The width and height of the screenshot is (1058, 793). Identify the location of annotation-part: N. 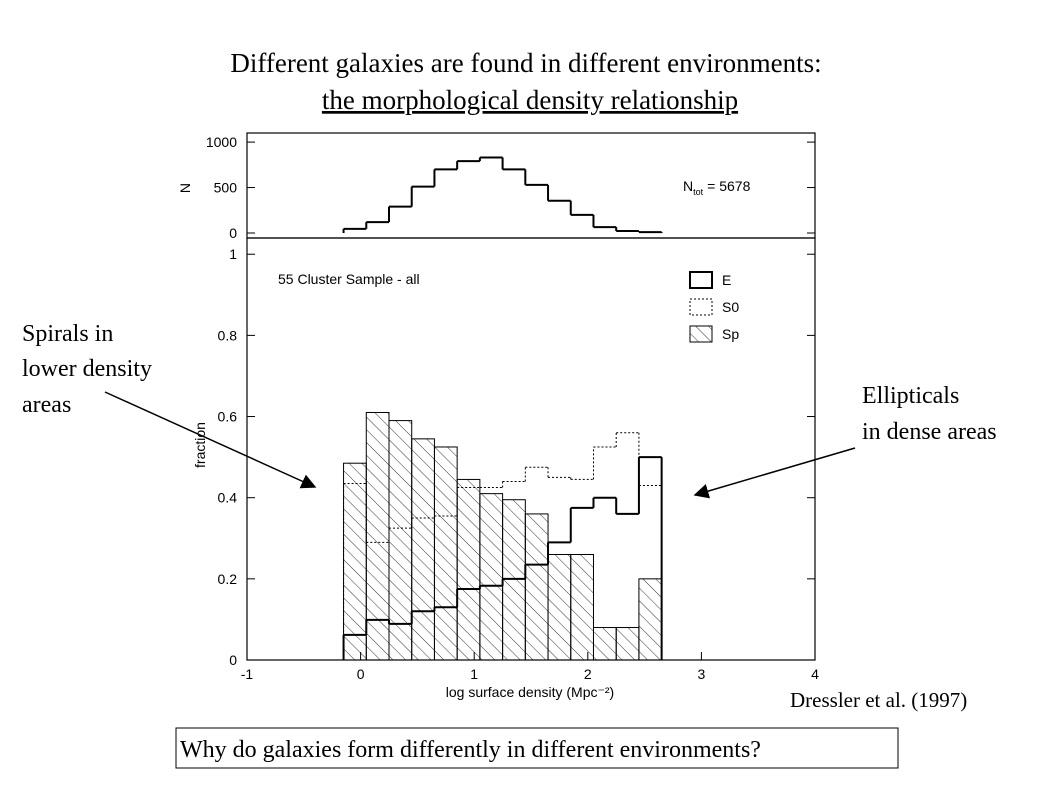
(688, 186).